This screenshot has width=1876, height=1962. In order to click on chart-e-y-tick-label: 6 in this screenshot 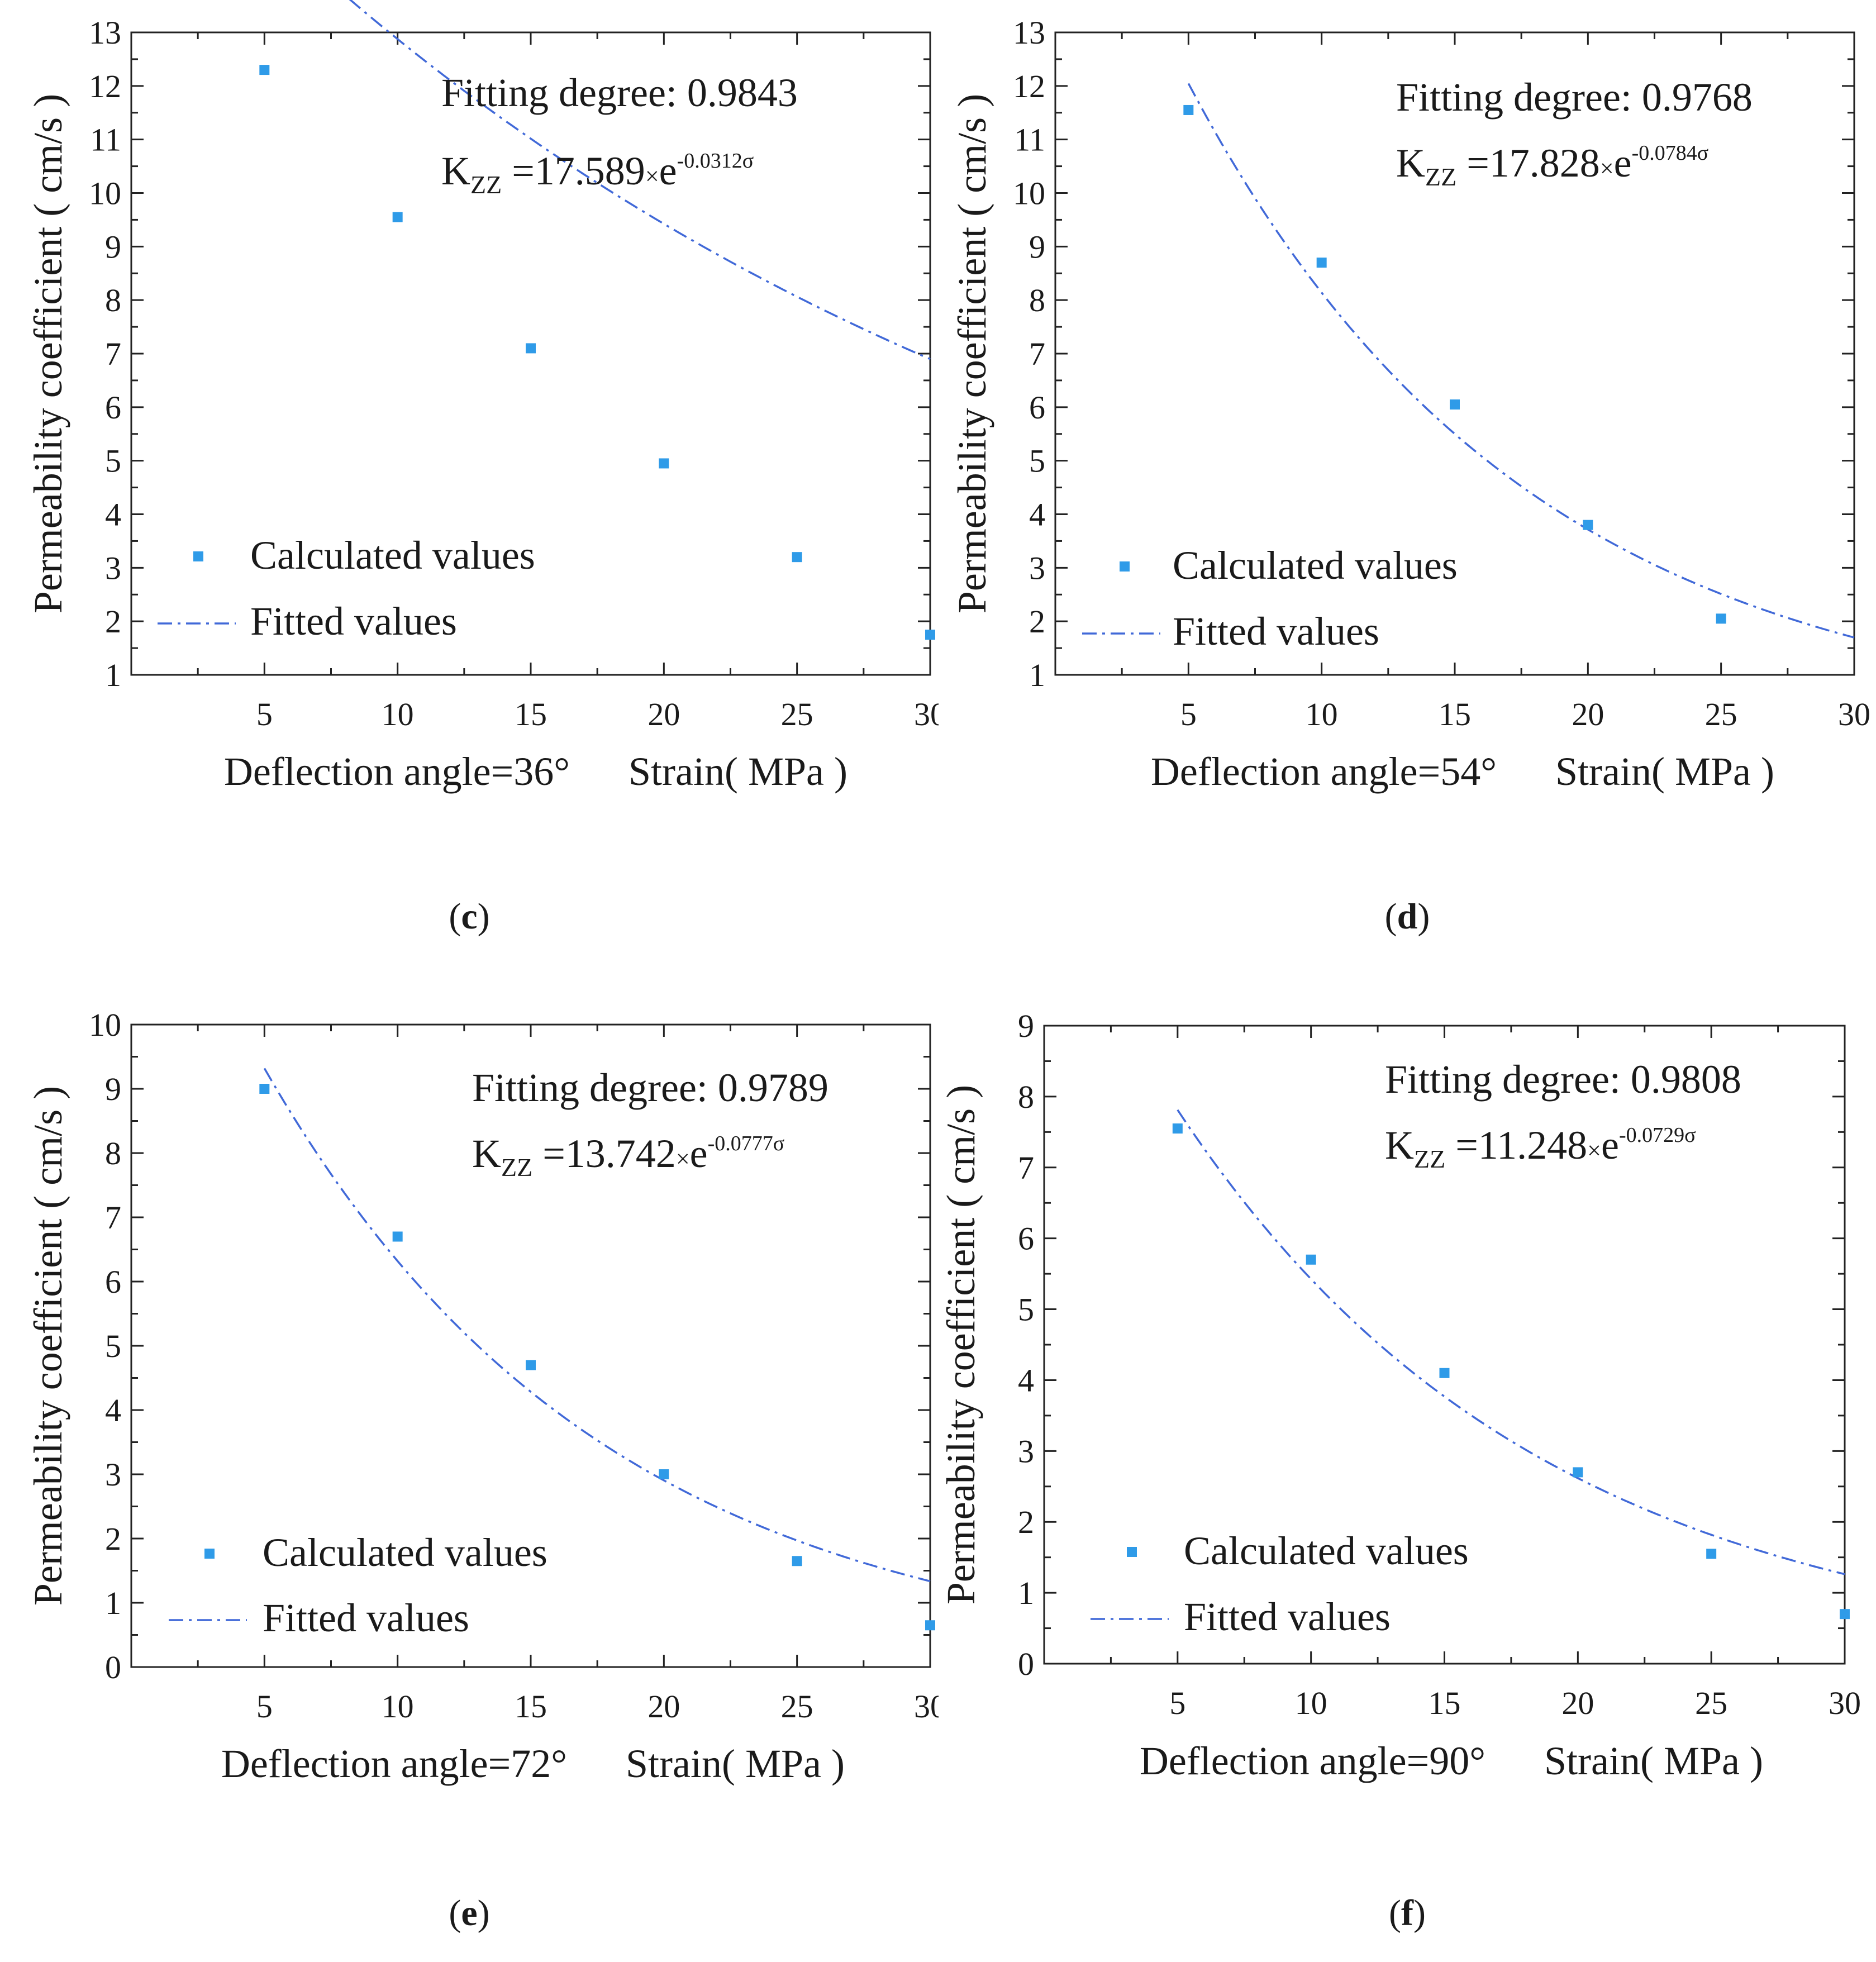, I will do `click(113, 1282)`.